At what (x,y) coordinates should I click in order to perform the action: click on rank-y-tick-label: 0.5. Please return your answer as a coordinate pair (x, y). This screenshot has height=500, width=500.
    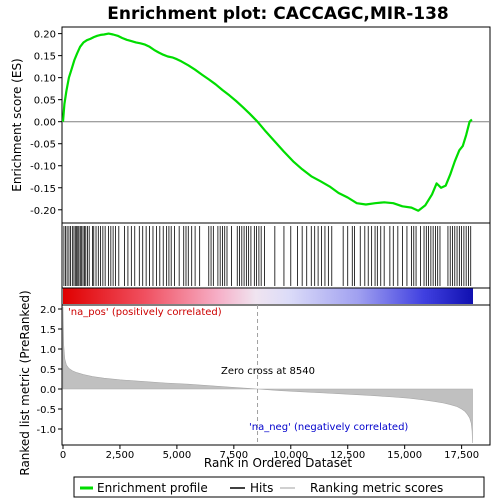
    Looking at the image, I should click on (48, 370).